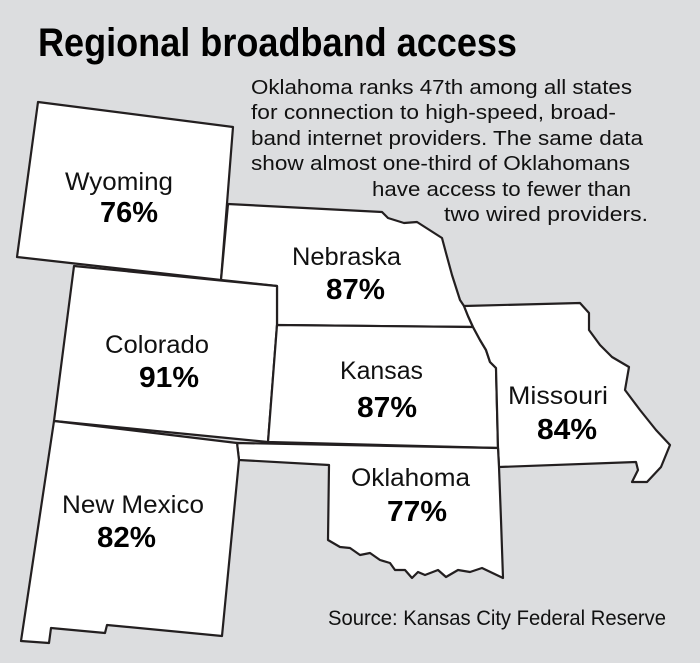 The width and height of the screenshot is (700, 663). I want to click on intro-line: two wired providers., so click(546, 215).